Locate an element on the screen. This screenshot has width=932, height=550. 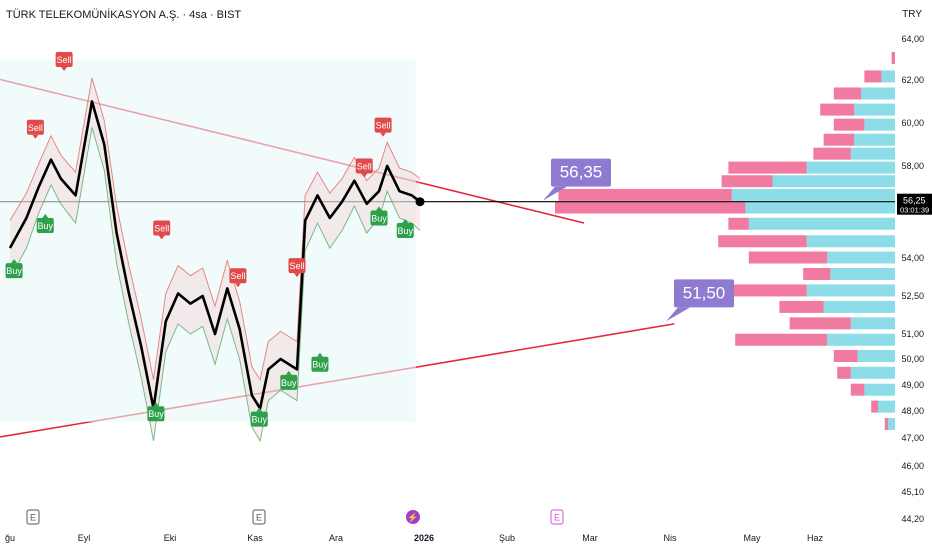
earnings-event-icon: E is located at coordinates (557, 517).